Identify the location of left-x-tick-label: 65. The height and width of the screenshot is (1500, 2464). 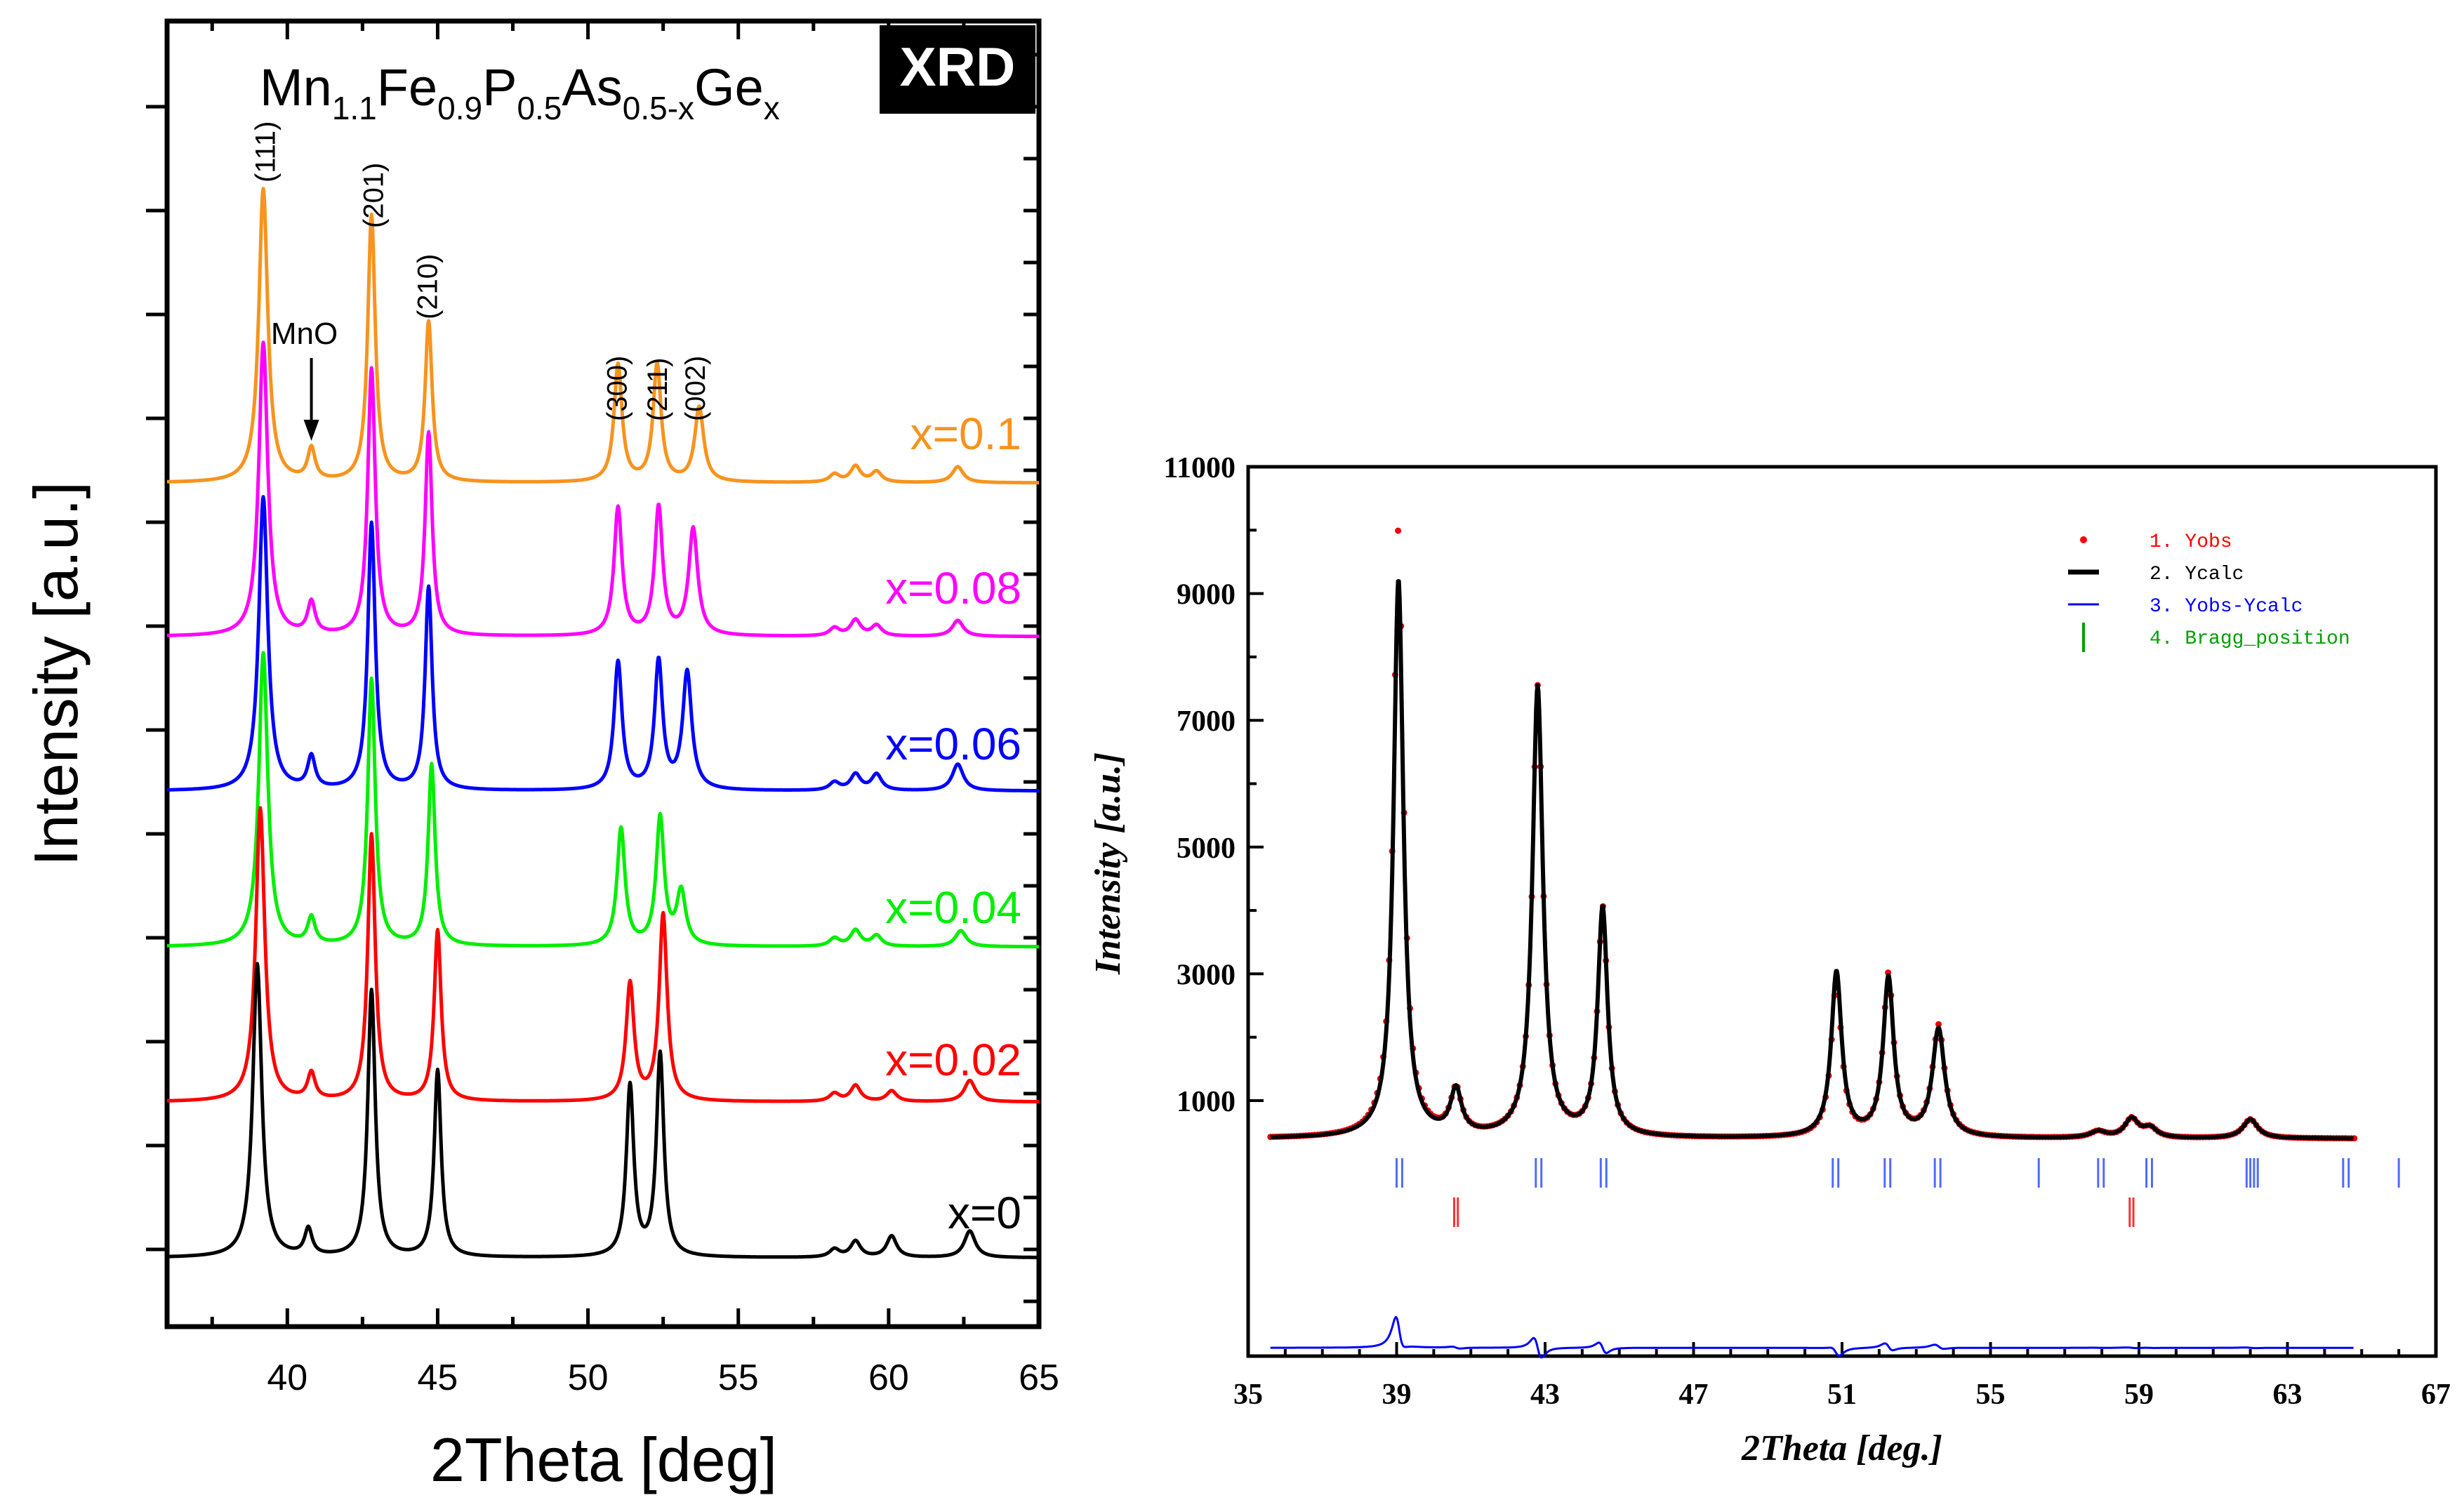
(1039, 1378).